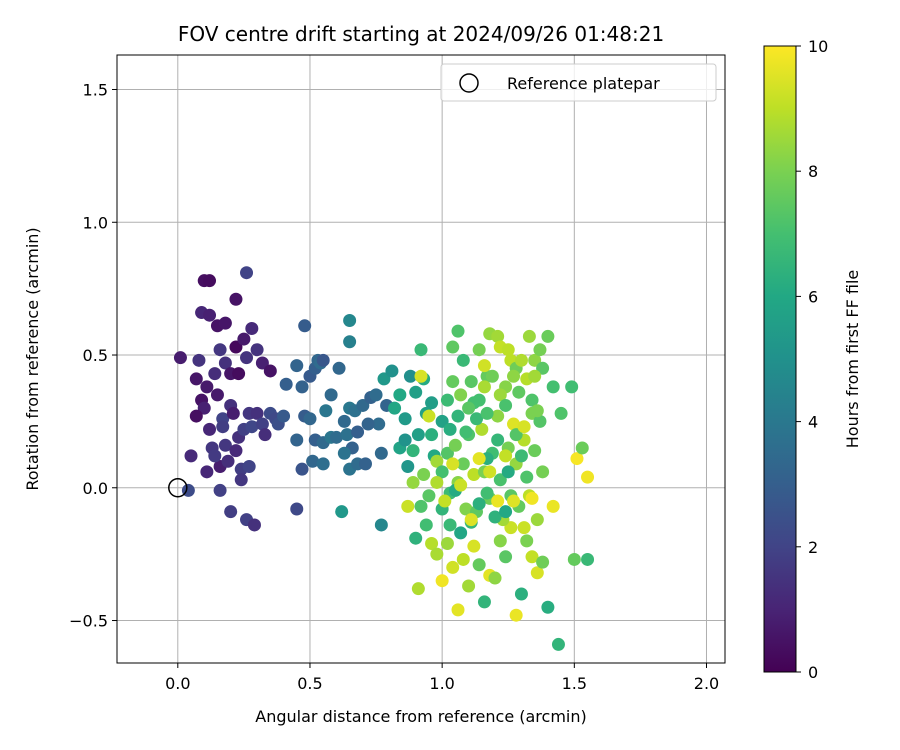 The height and width of the screenshot is (750, 900). I want to click on colorbar-tick-label: 8, so click(813, 171).